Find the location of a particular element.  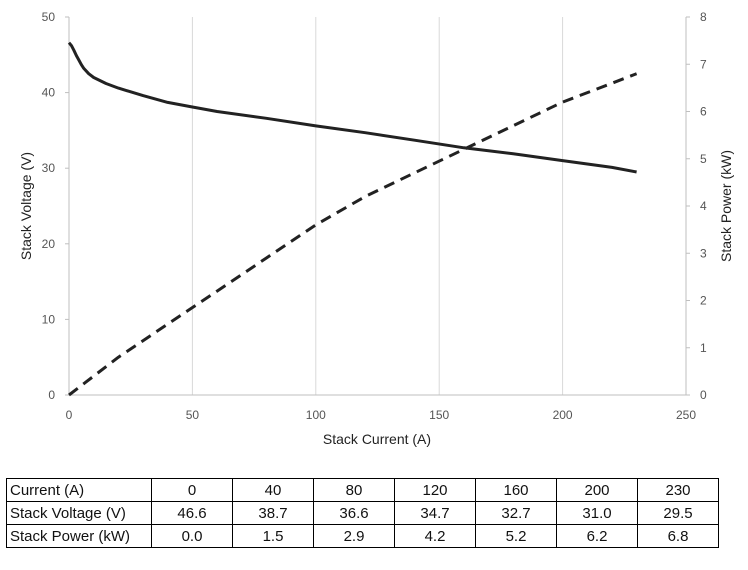

table-row: Stack Power (kW) 0.0 1.5 2.9 4.2 5.2 6.2 6.8 is located at coordinates (362, 536).